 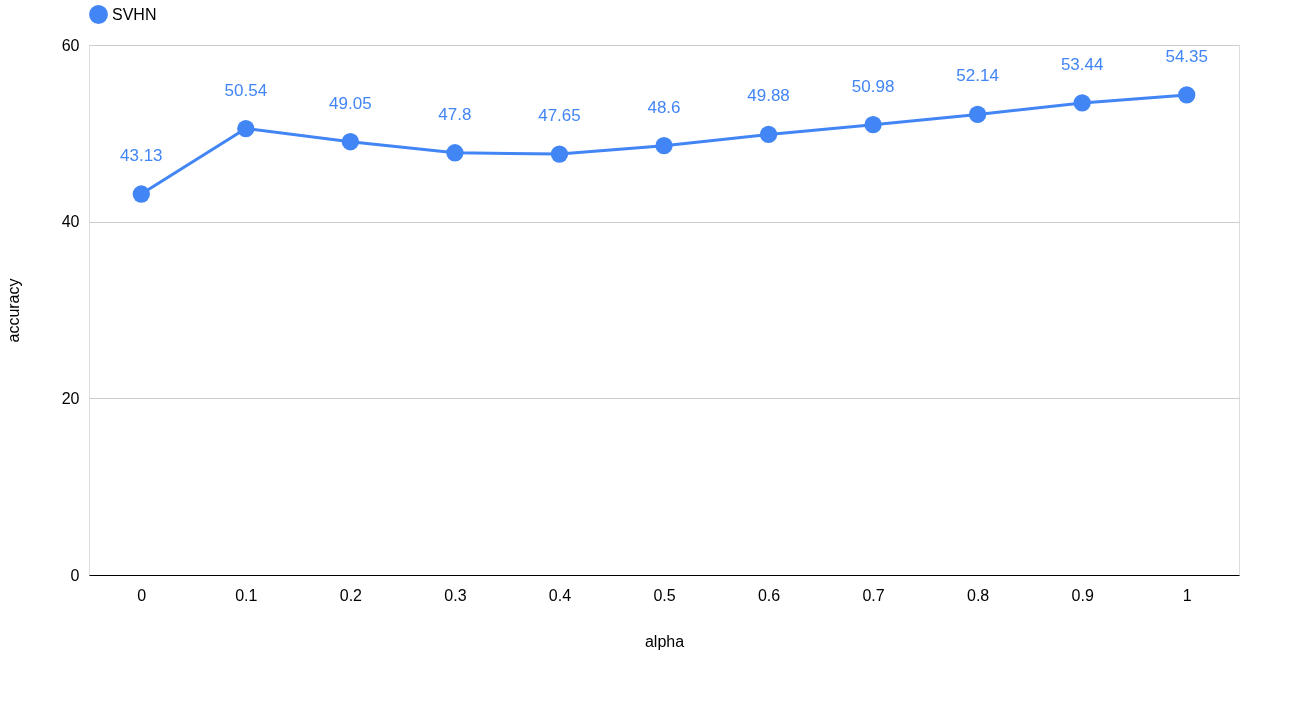 I want to click on data-label: 50.54, so click(x=246, y=90).